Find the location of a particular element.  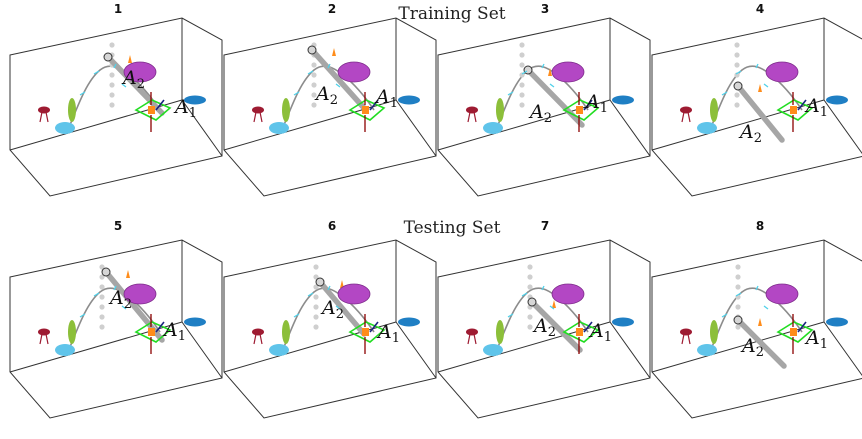

dot-column is located at coordinates (737, 75).